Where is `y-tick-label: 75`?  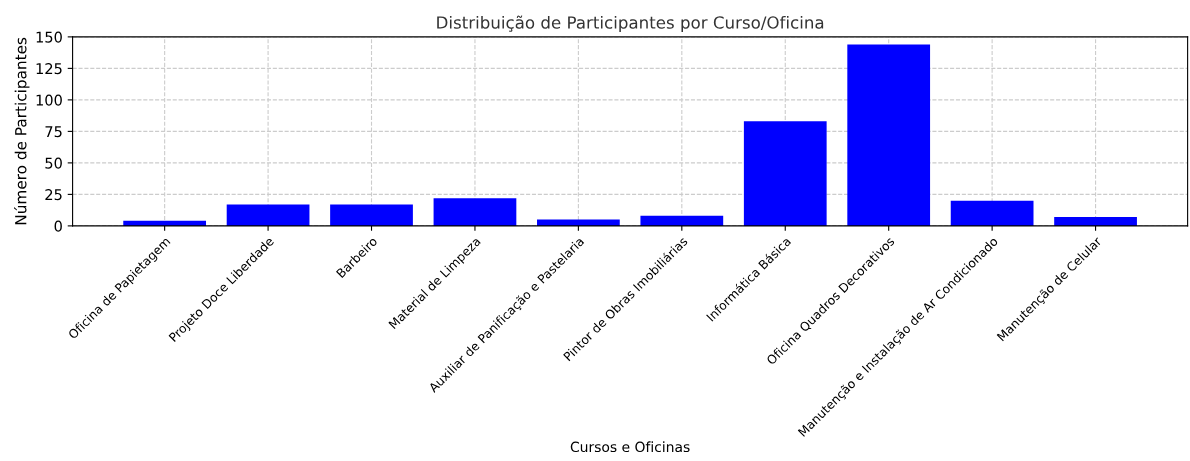 y-tick-label: 75 is located at coordinates (53, 132).